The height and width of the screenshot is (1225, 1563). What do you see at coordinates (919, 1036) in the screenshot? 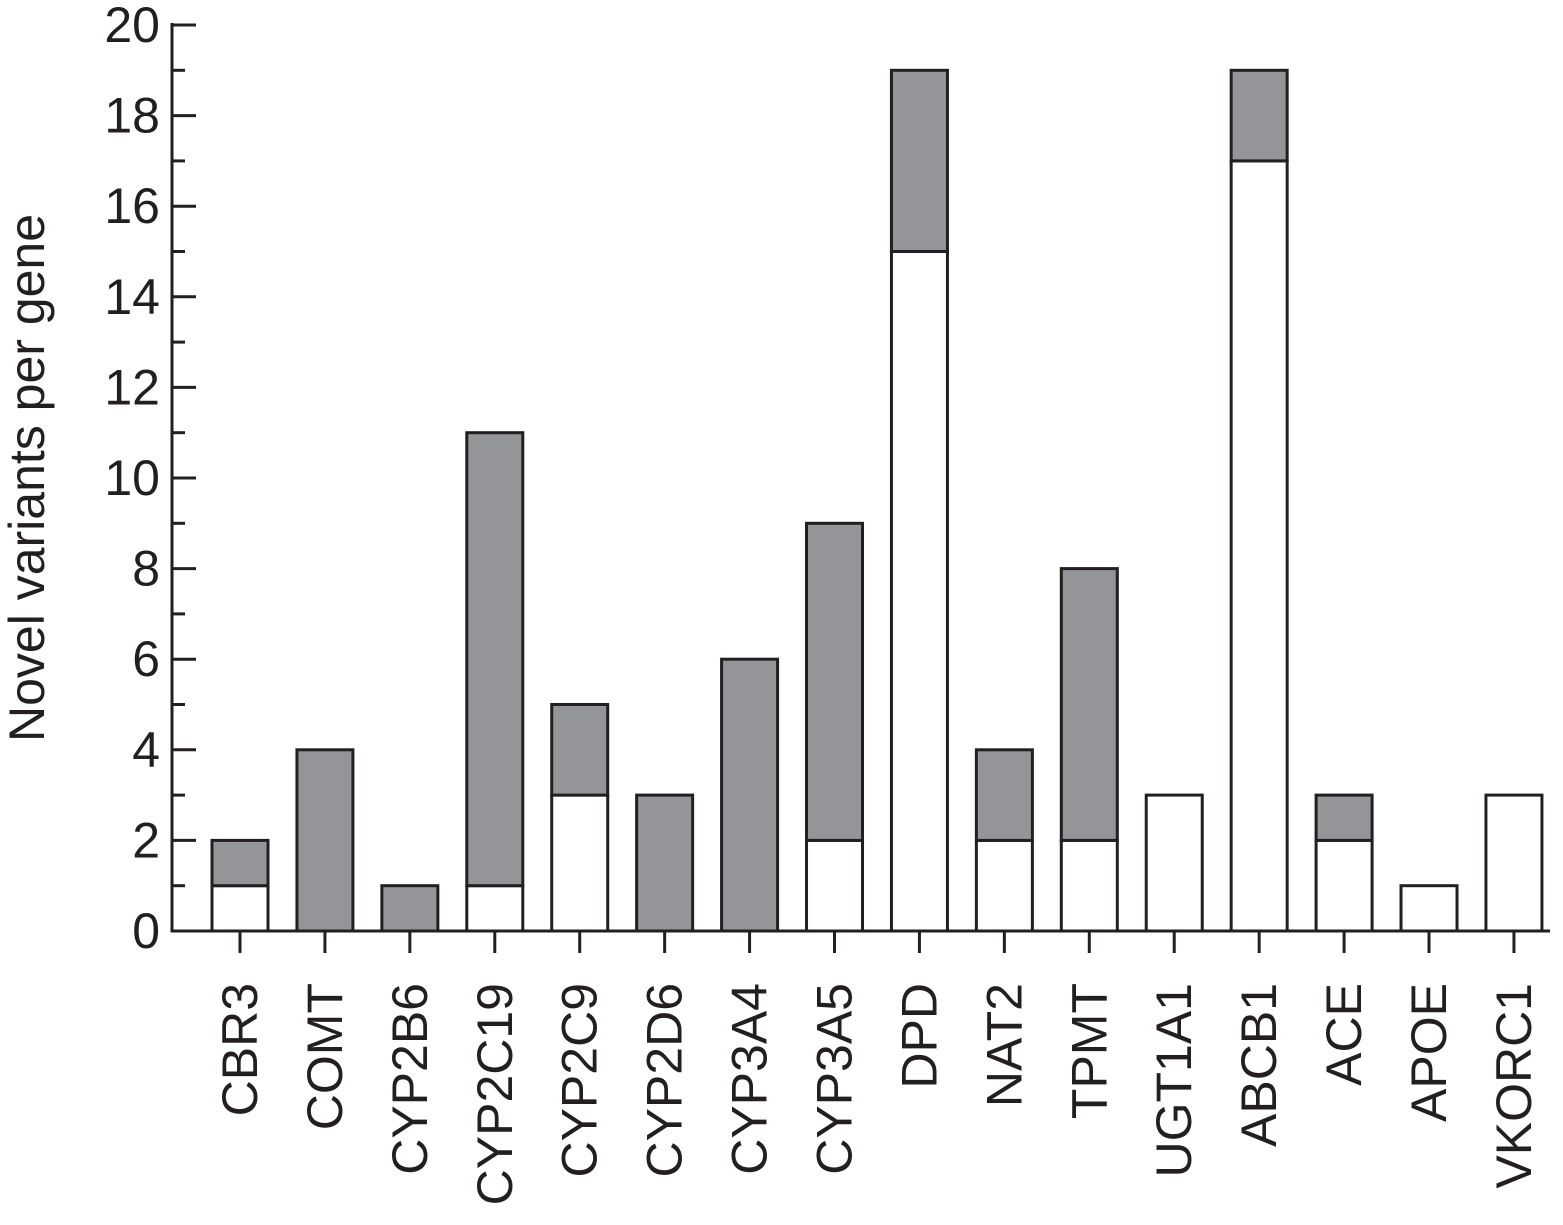
I see `x-category-label-dpd: DPD` at bounding box center [919, 1036].